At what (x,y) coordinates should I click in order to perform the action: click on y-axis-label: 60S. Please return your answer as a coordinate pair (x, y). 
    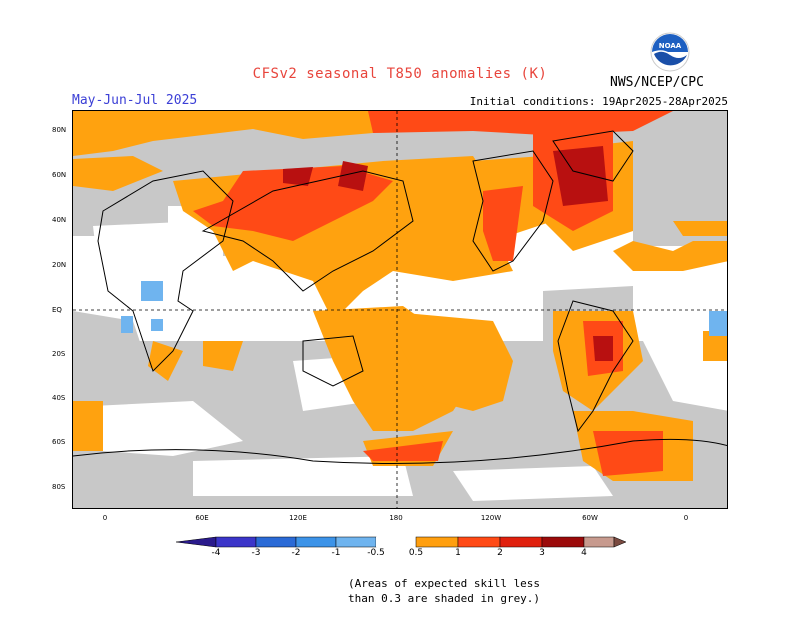
    Looking at the image, I should click on (59, 442).